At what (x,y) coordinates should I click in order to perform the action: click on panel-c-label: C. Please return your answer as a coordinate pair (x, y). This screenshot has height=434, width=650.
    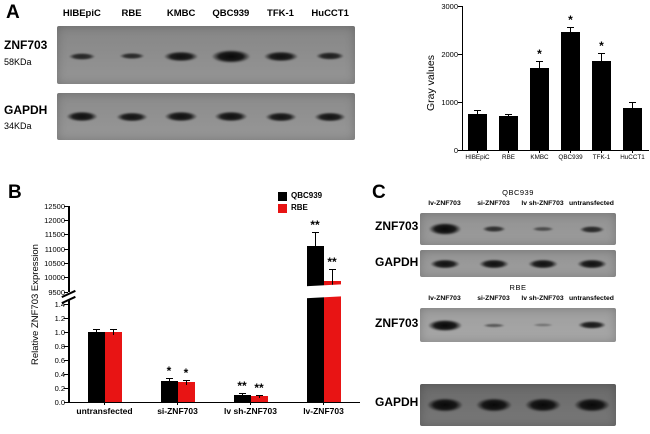
    Looking at the image, I should click on (379, 192).